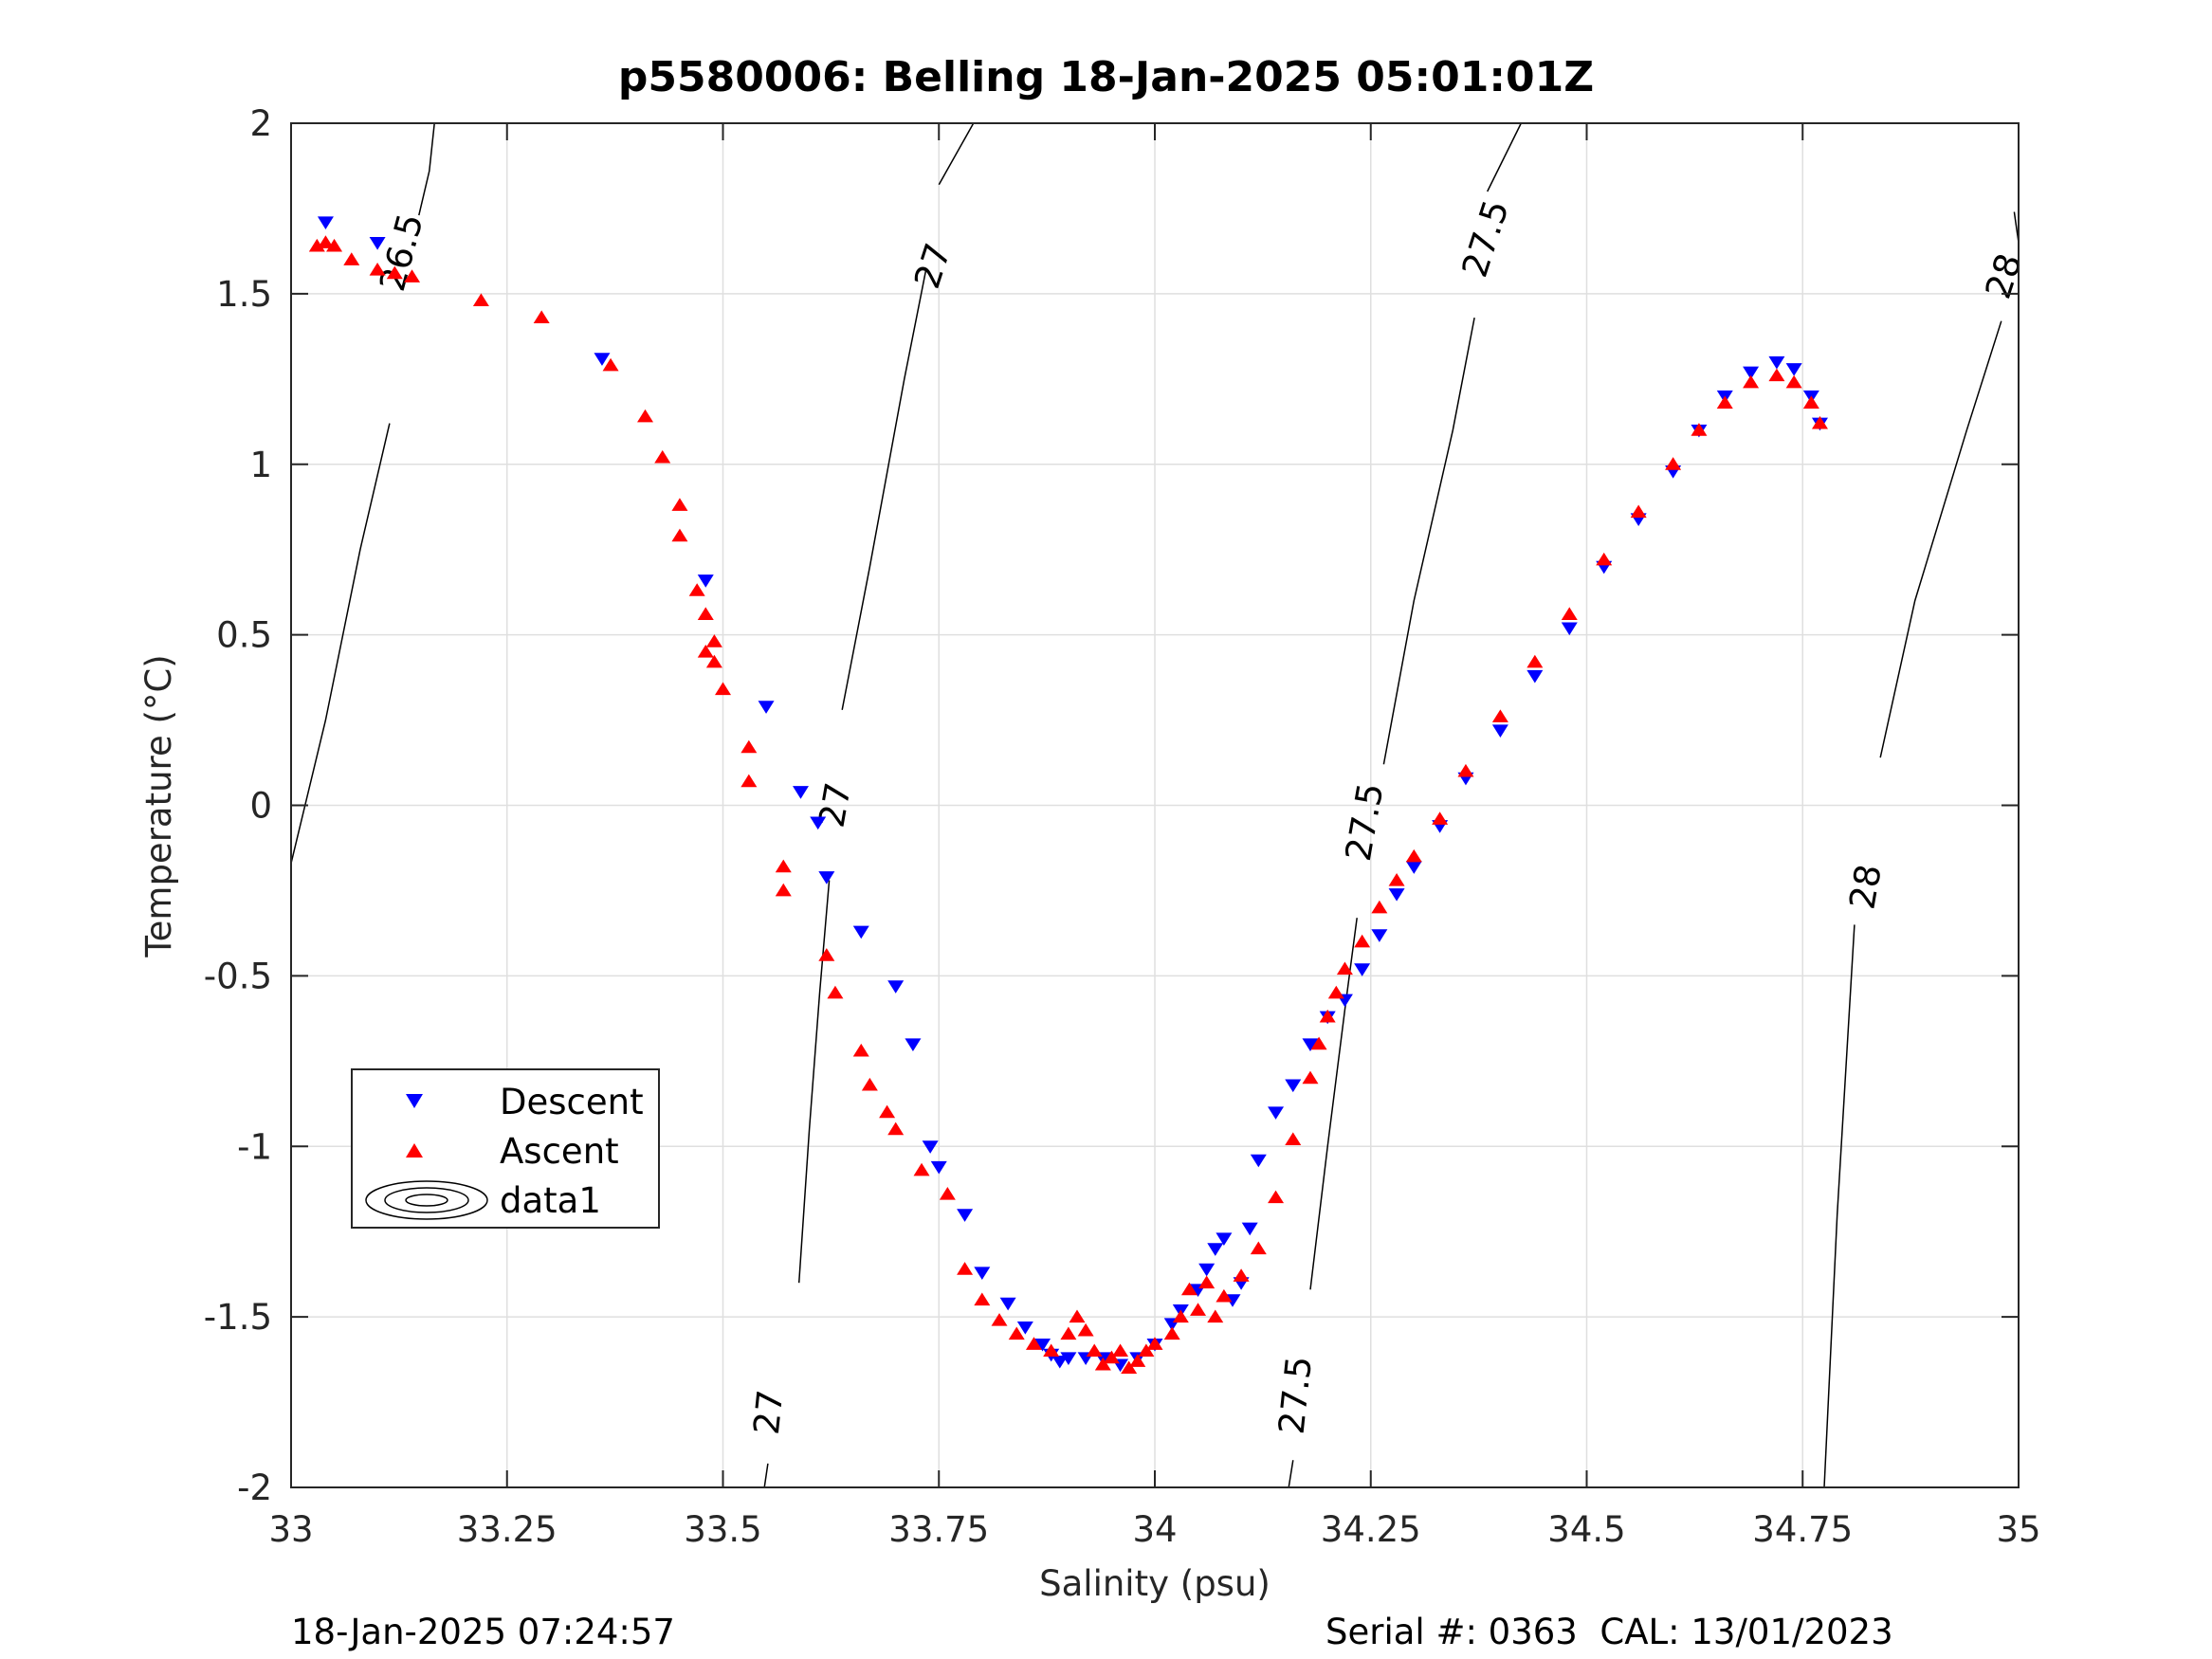  Describe the element at coordinates (1609, 1632) in the screenshot. I see `footer-serial-cal: Serial #: 0363 CAL: 13/01/2023` at that location.